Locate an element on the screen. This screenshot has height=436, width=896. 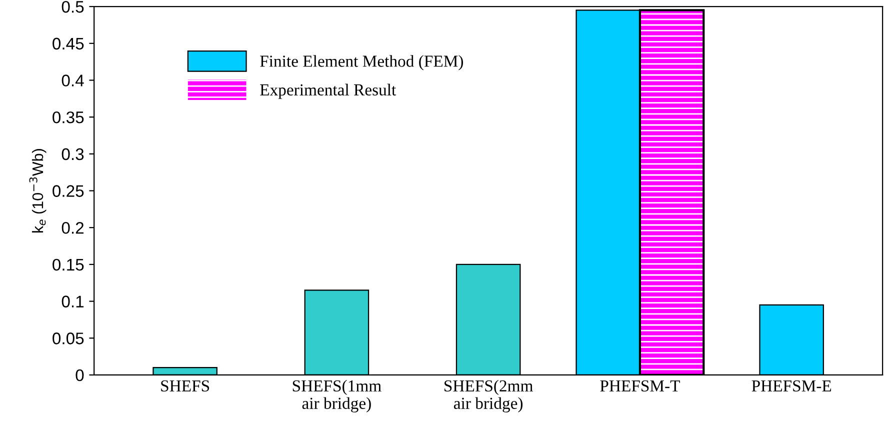
y-tick-label: 0.15 is located at coordinates (68, 264).